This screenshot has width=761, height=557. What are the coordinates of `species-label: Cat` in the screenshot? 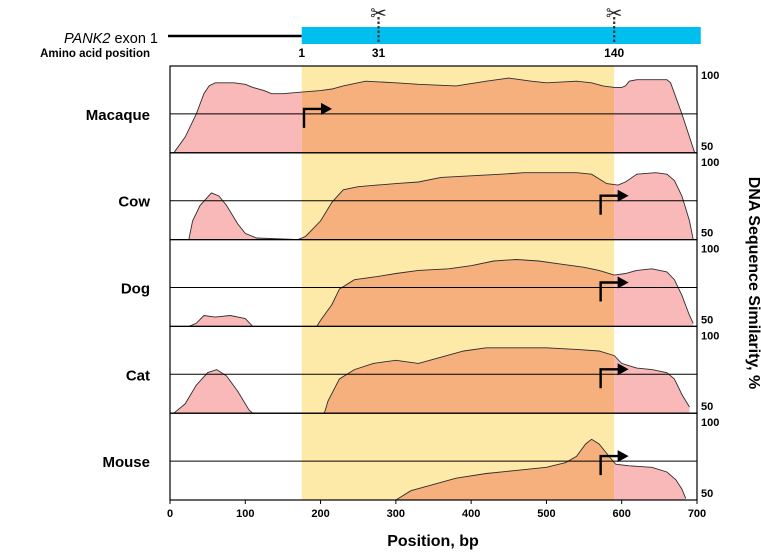 It's located at (138, 375).